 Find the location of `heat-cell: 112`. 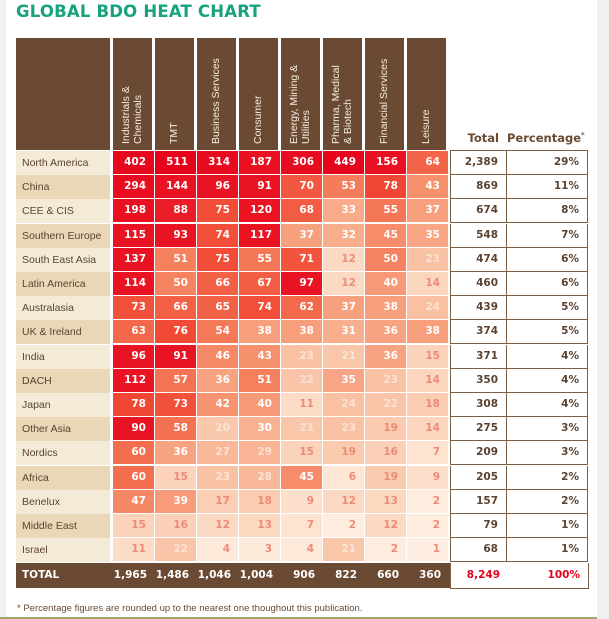

heat-cell: 112 is located at coordinates (133, 380).